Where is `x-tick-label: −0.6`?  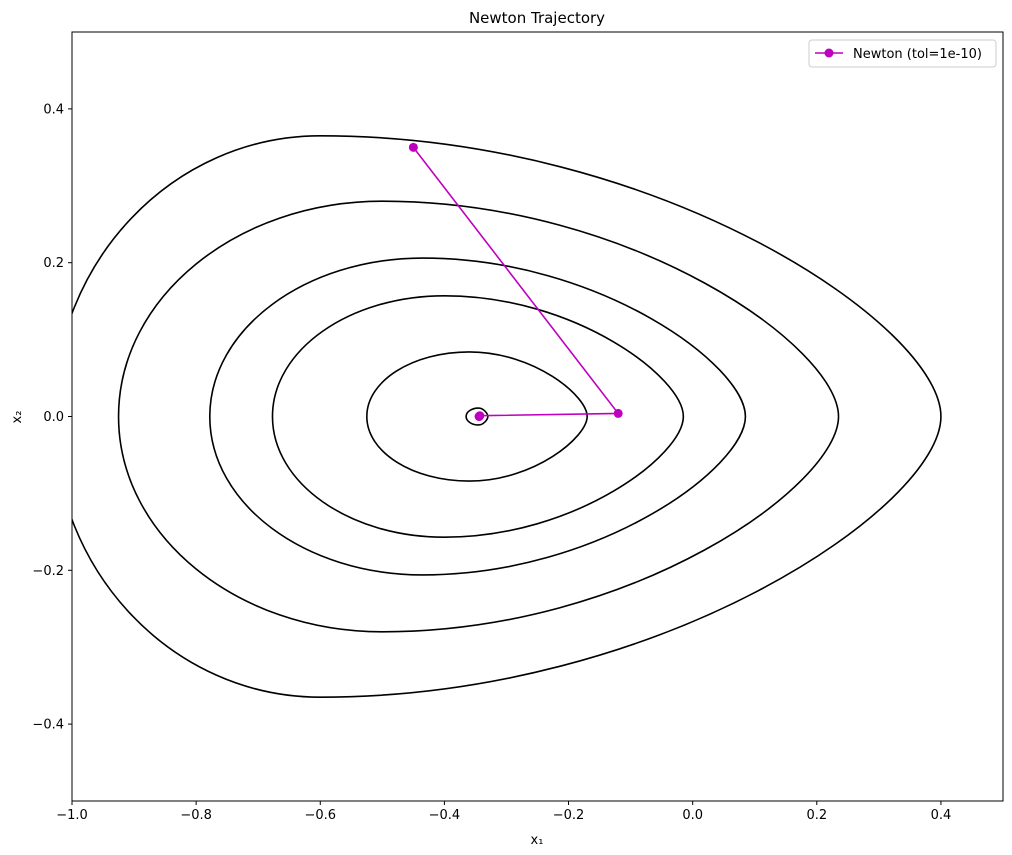
x-tick-label: −0.6 is located at coordinates (320, 815).